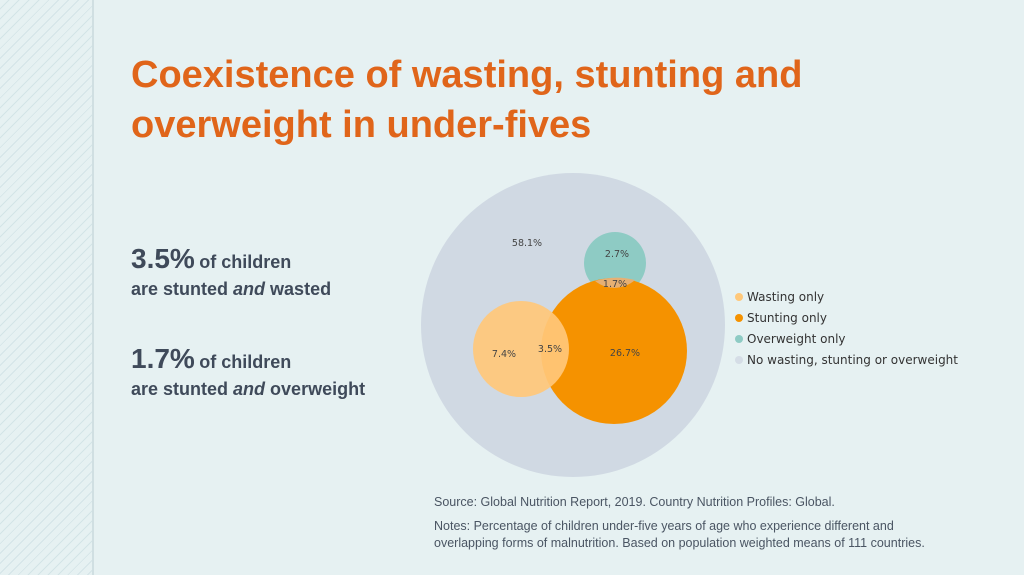  Describe the element at coordinates (550, 349) in the screenshot. I see `label-stunting-wasting: 3.5%` at that location.